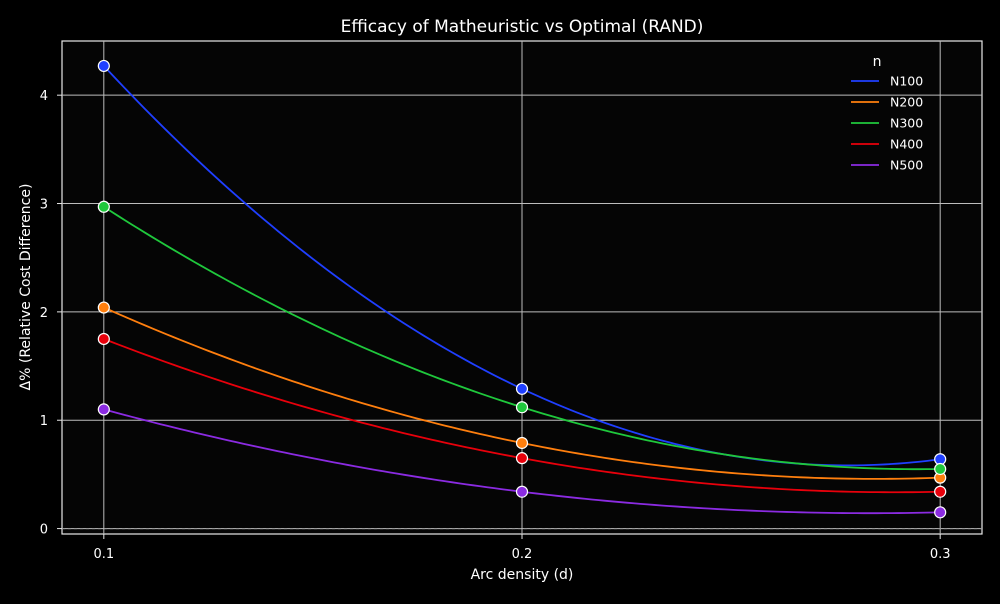 This screenshot has height=604, width=1000. Describe the element at coordinates (906, 123) in the screenshot. I see `legend-entry: N300` at that location.